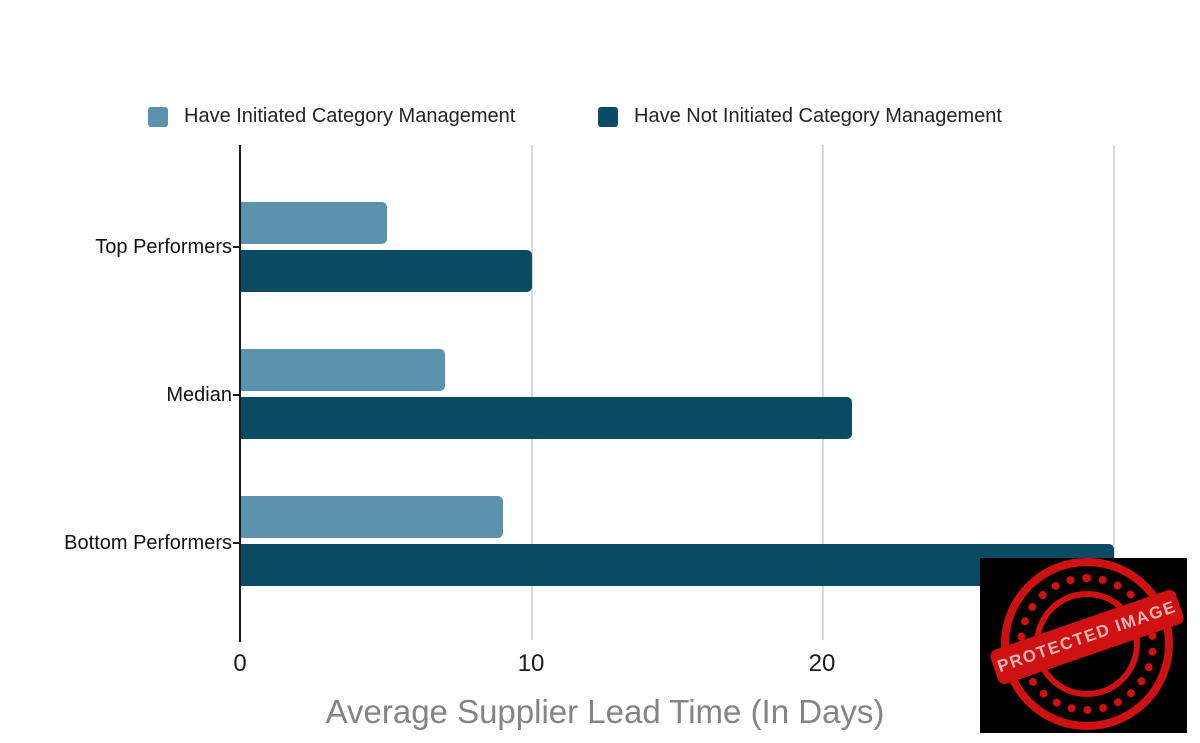 The image size is (1200, 743). I want to click on x-tick-label: 0, so click(240, 663).